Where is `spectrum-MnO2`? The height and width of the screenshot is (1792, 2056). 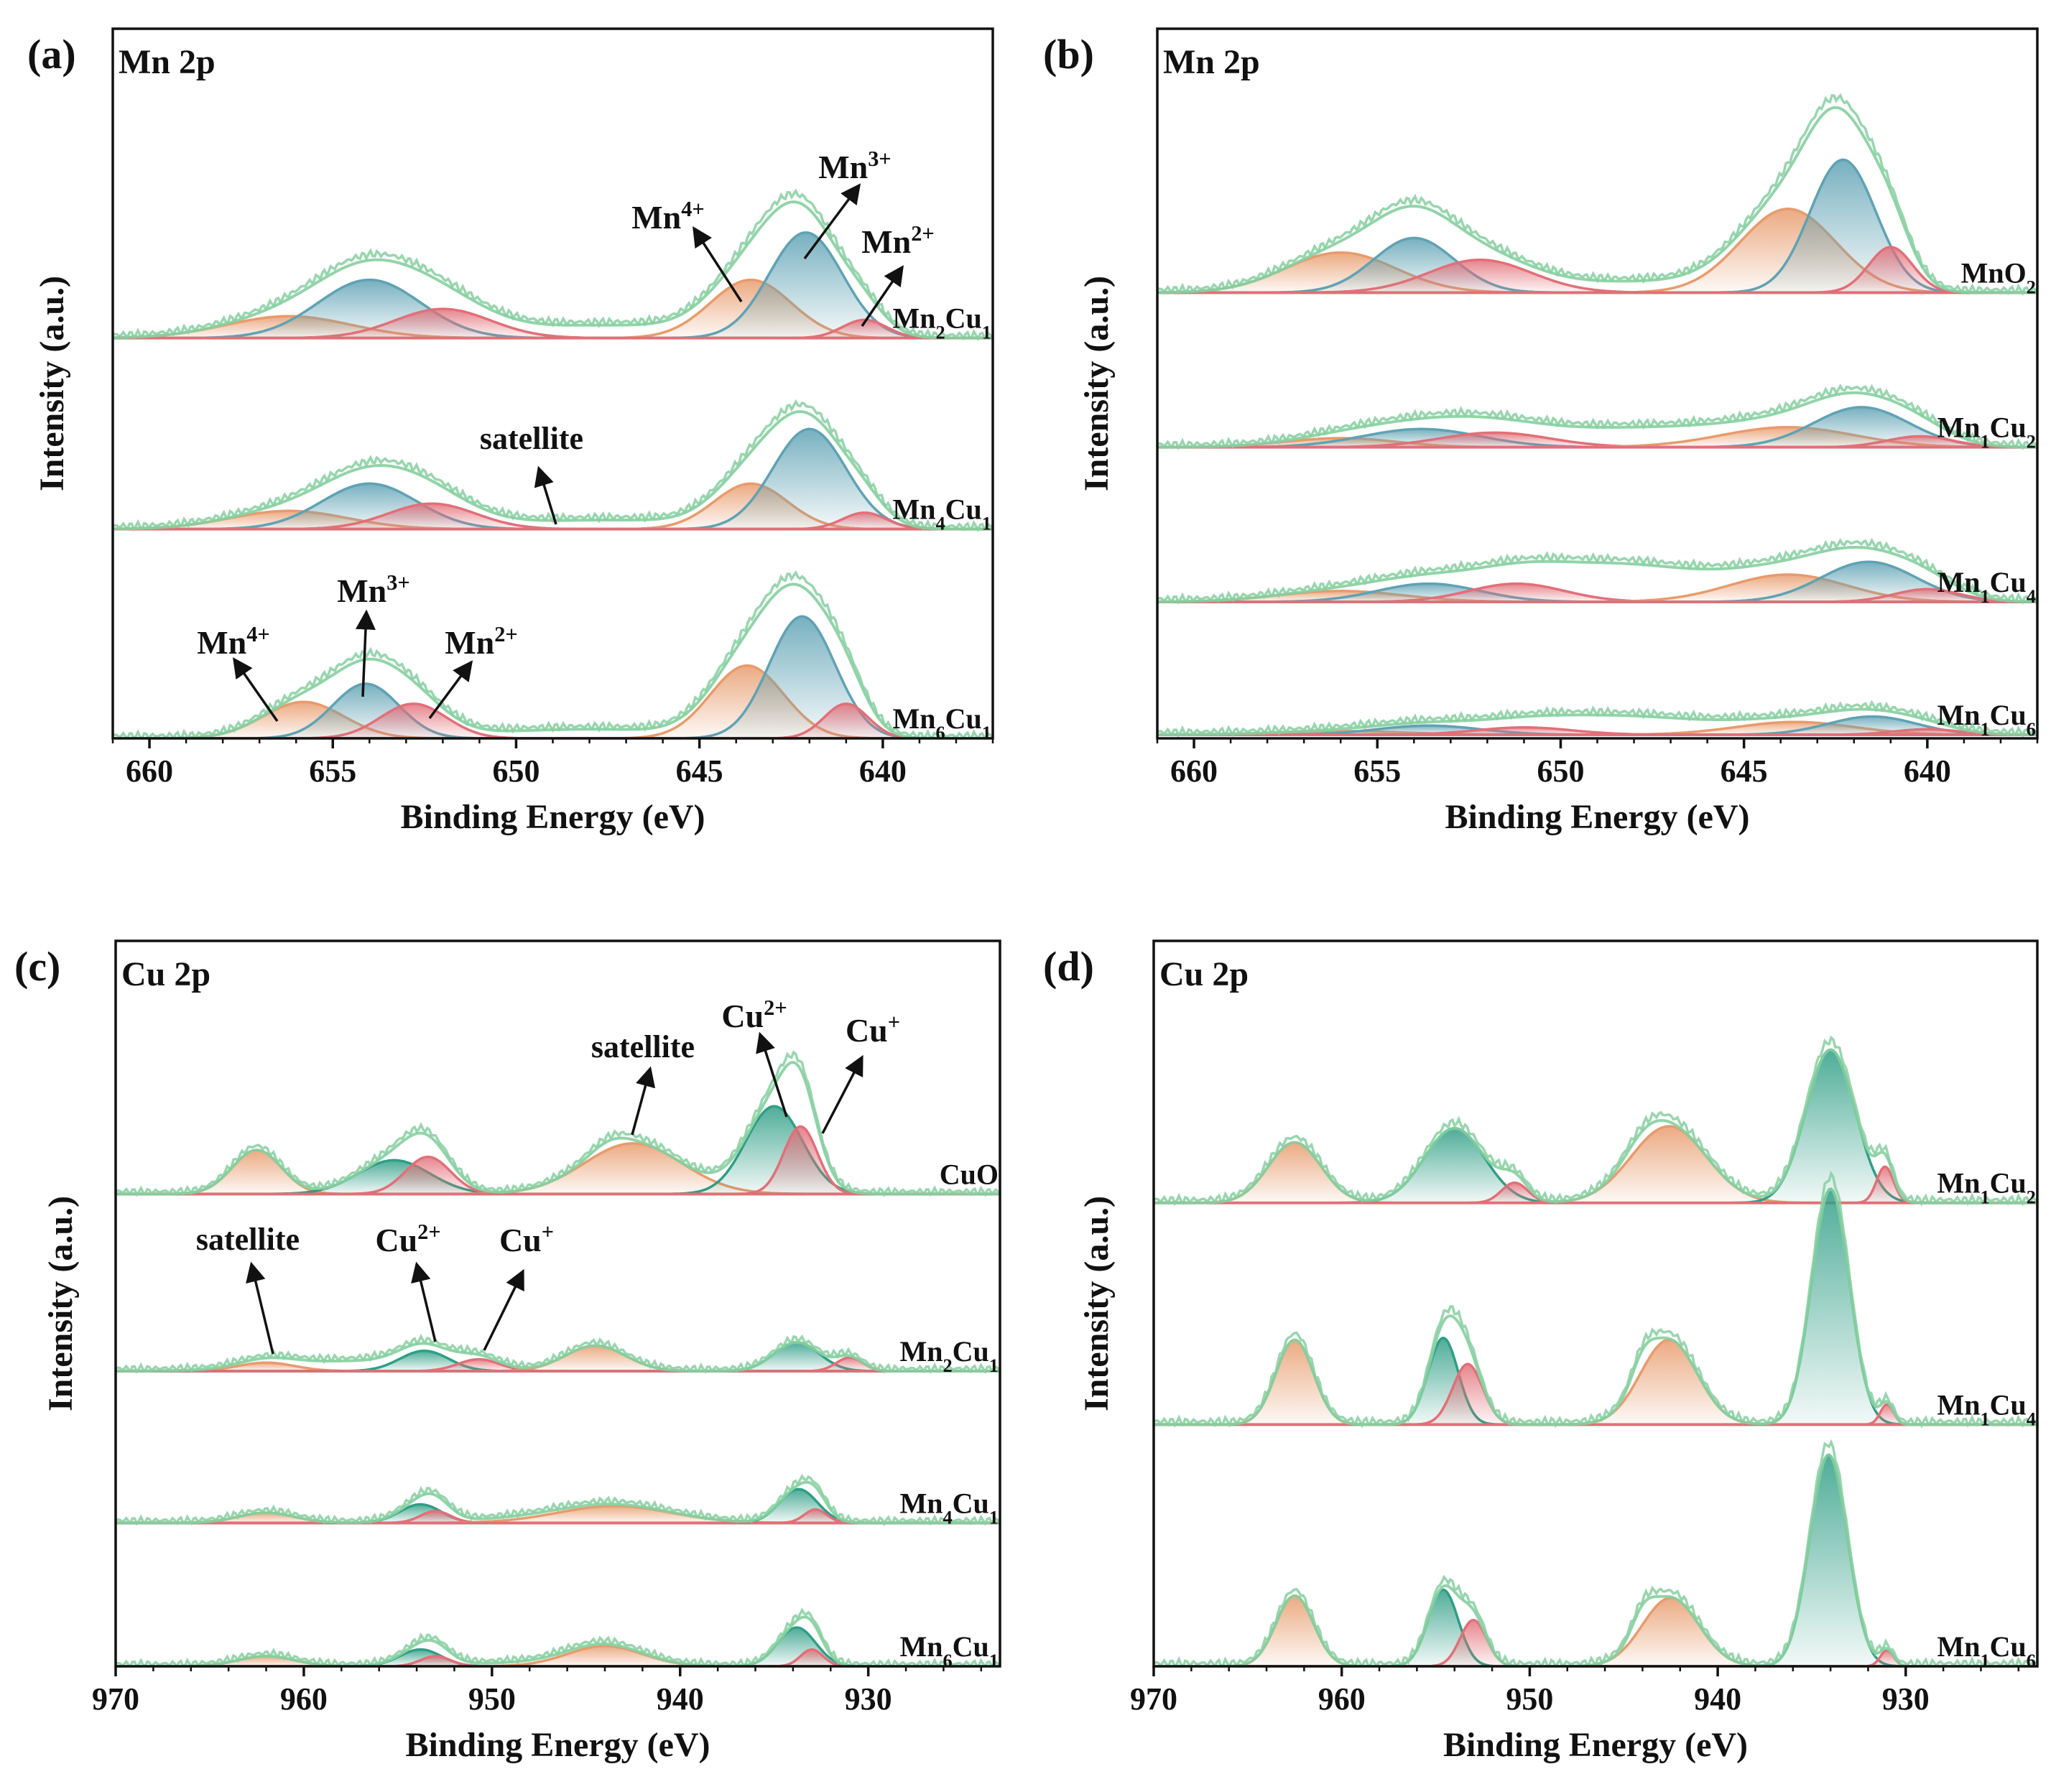 spectrum-MnO2 is located at coordinates (1597, 194).